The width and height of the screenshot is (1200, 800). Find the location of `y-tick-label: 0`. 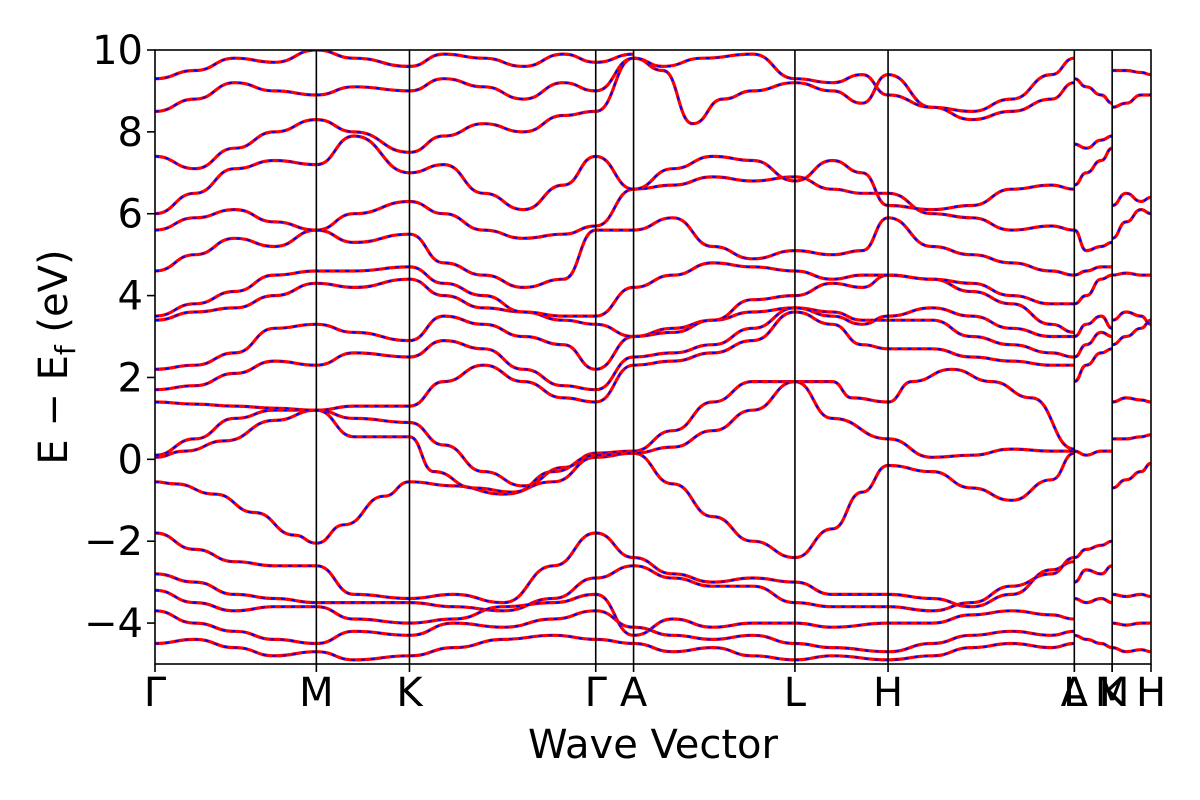

y-tick-label: 0 is located at coordinates (130, 460).